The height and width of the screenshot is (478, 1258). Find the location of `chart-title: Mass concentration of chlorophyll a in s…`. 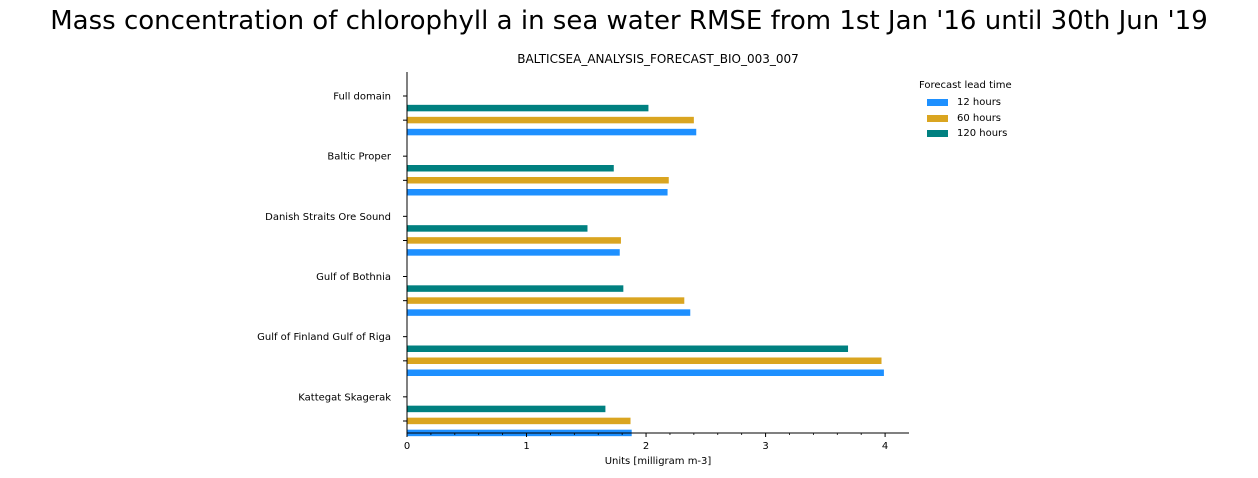

chart-title: Mass concentration of chlorophyll a in s… is located at coordinates (629, 21).